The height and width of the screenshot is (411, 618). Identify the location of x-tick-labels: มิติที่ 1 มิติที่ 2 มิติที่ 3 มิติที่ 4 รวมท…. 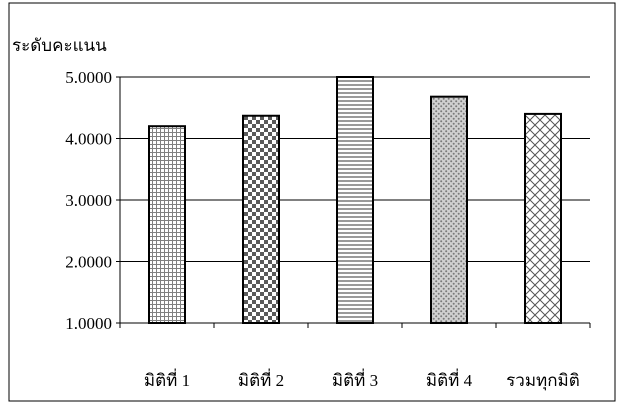
(362, 379).